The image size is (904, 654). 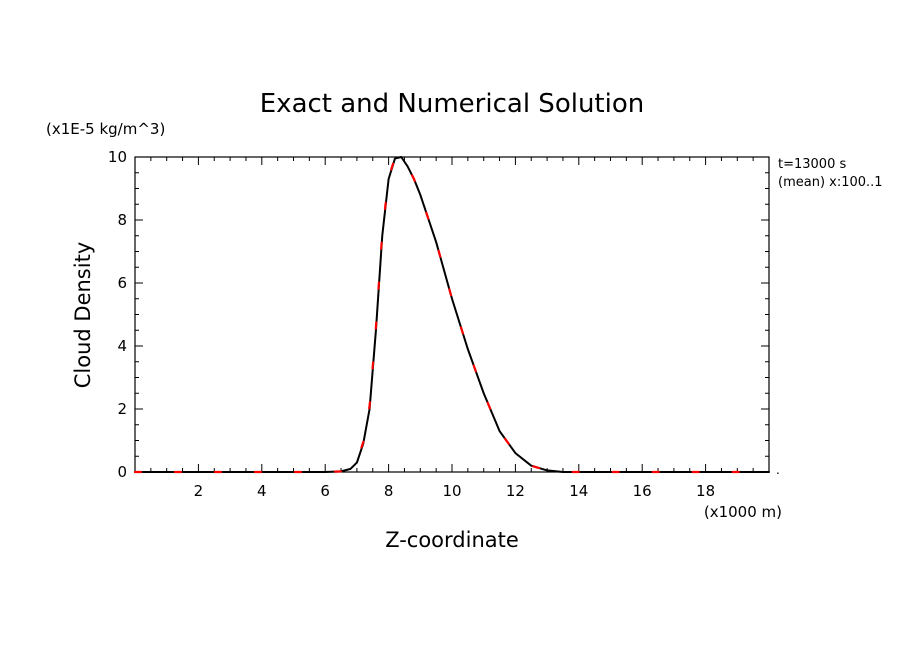 What do you see at coordinates (830, 182) in the screenshot?
I see `annotation-mean: (mean) x:100..1` at bounding box center [830, 182].